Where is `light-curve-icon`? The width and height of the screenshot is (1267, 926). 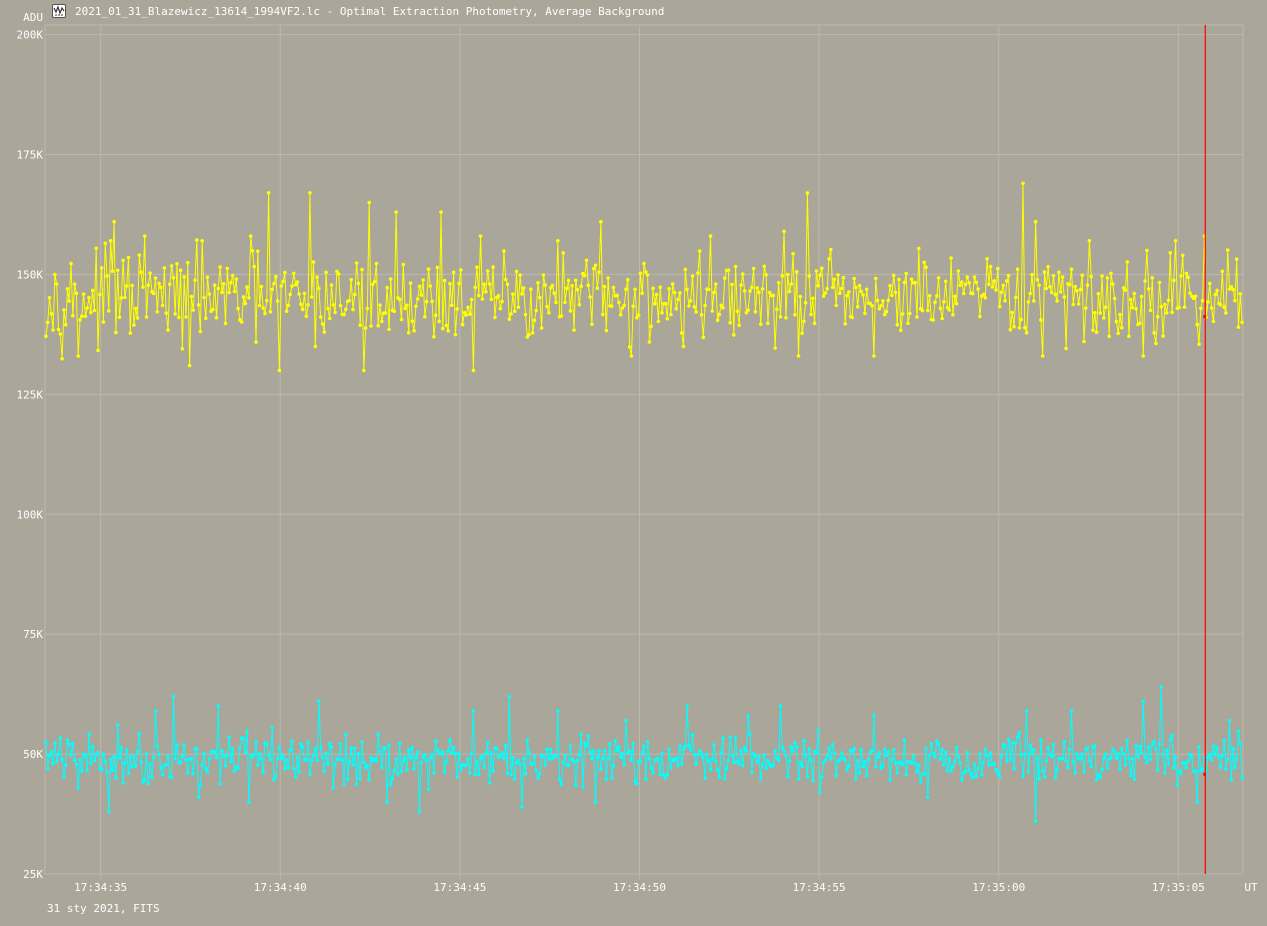 light-curve-icon is located at coordinates (59, 11).